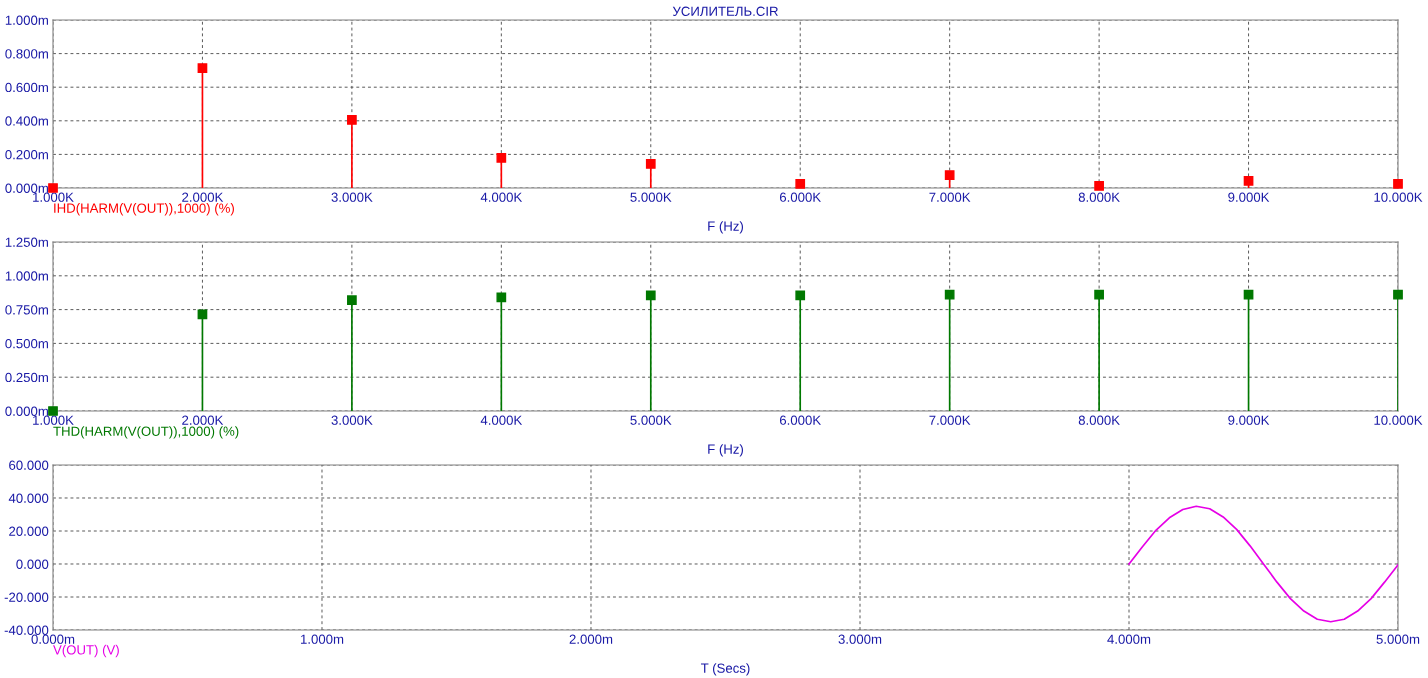  I want to click on y-tick-label: 0.500m, so click(26, 343).